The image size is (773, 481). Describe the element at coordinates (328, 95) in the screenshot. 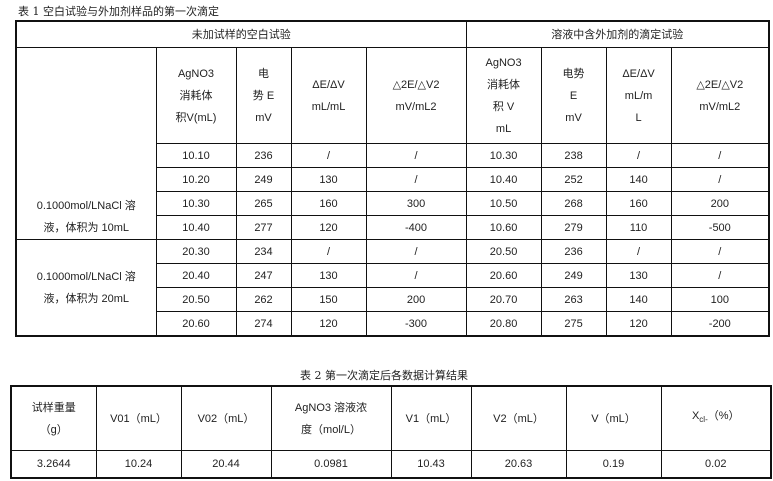

I see `column-header: ΔE/ΔV mL/mL` at that location.